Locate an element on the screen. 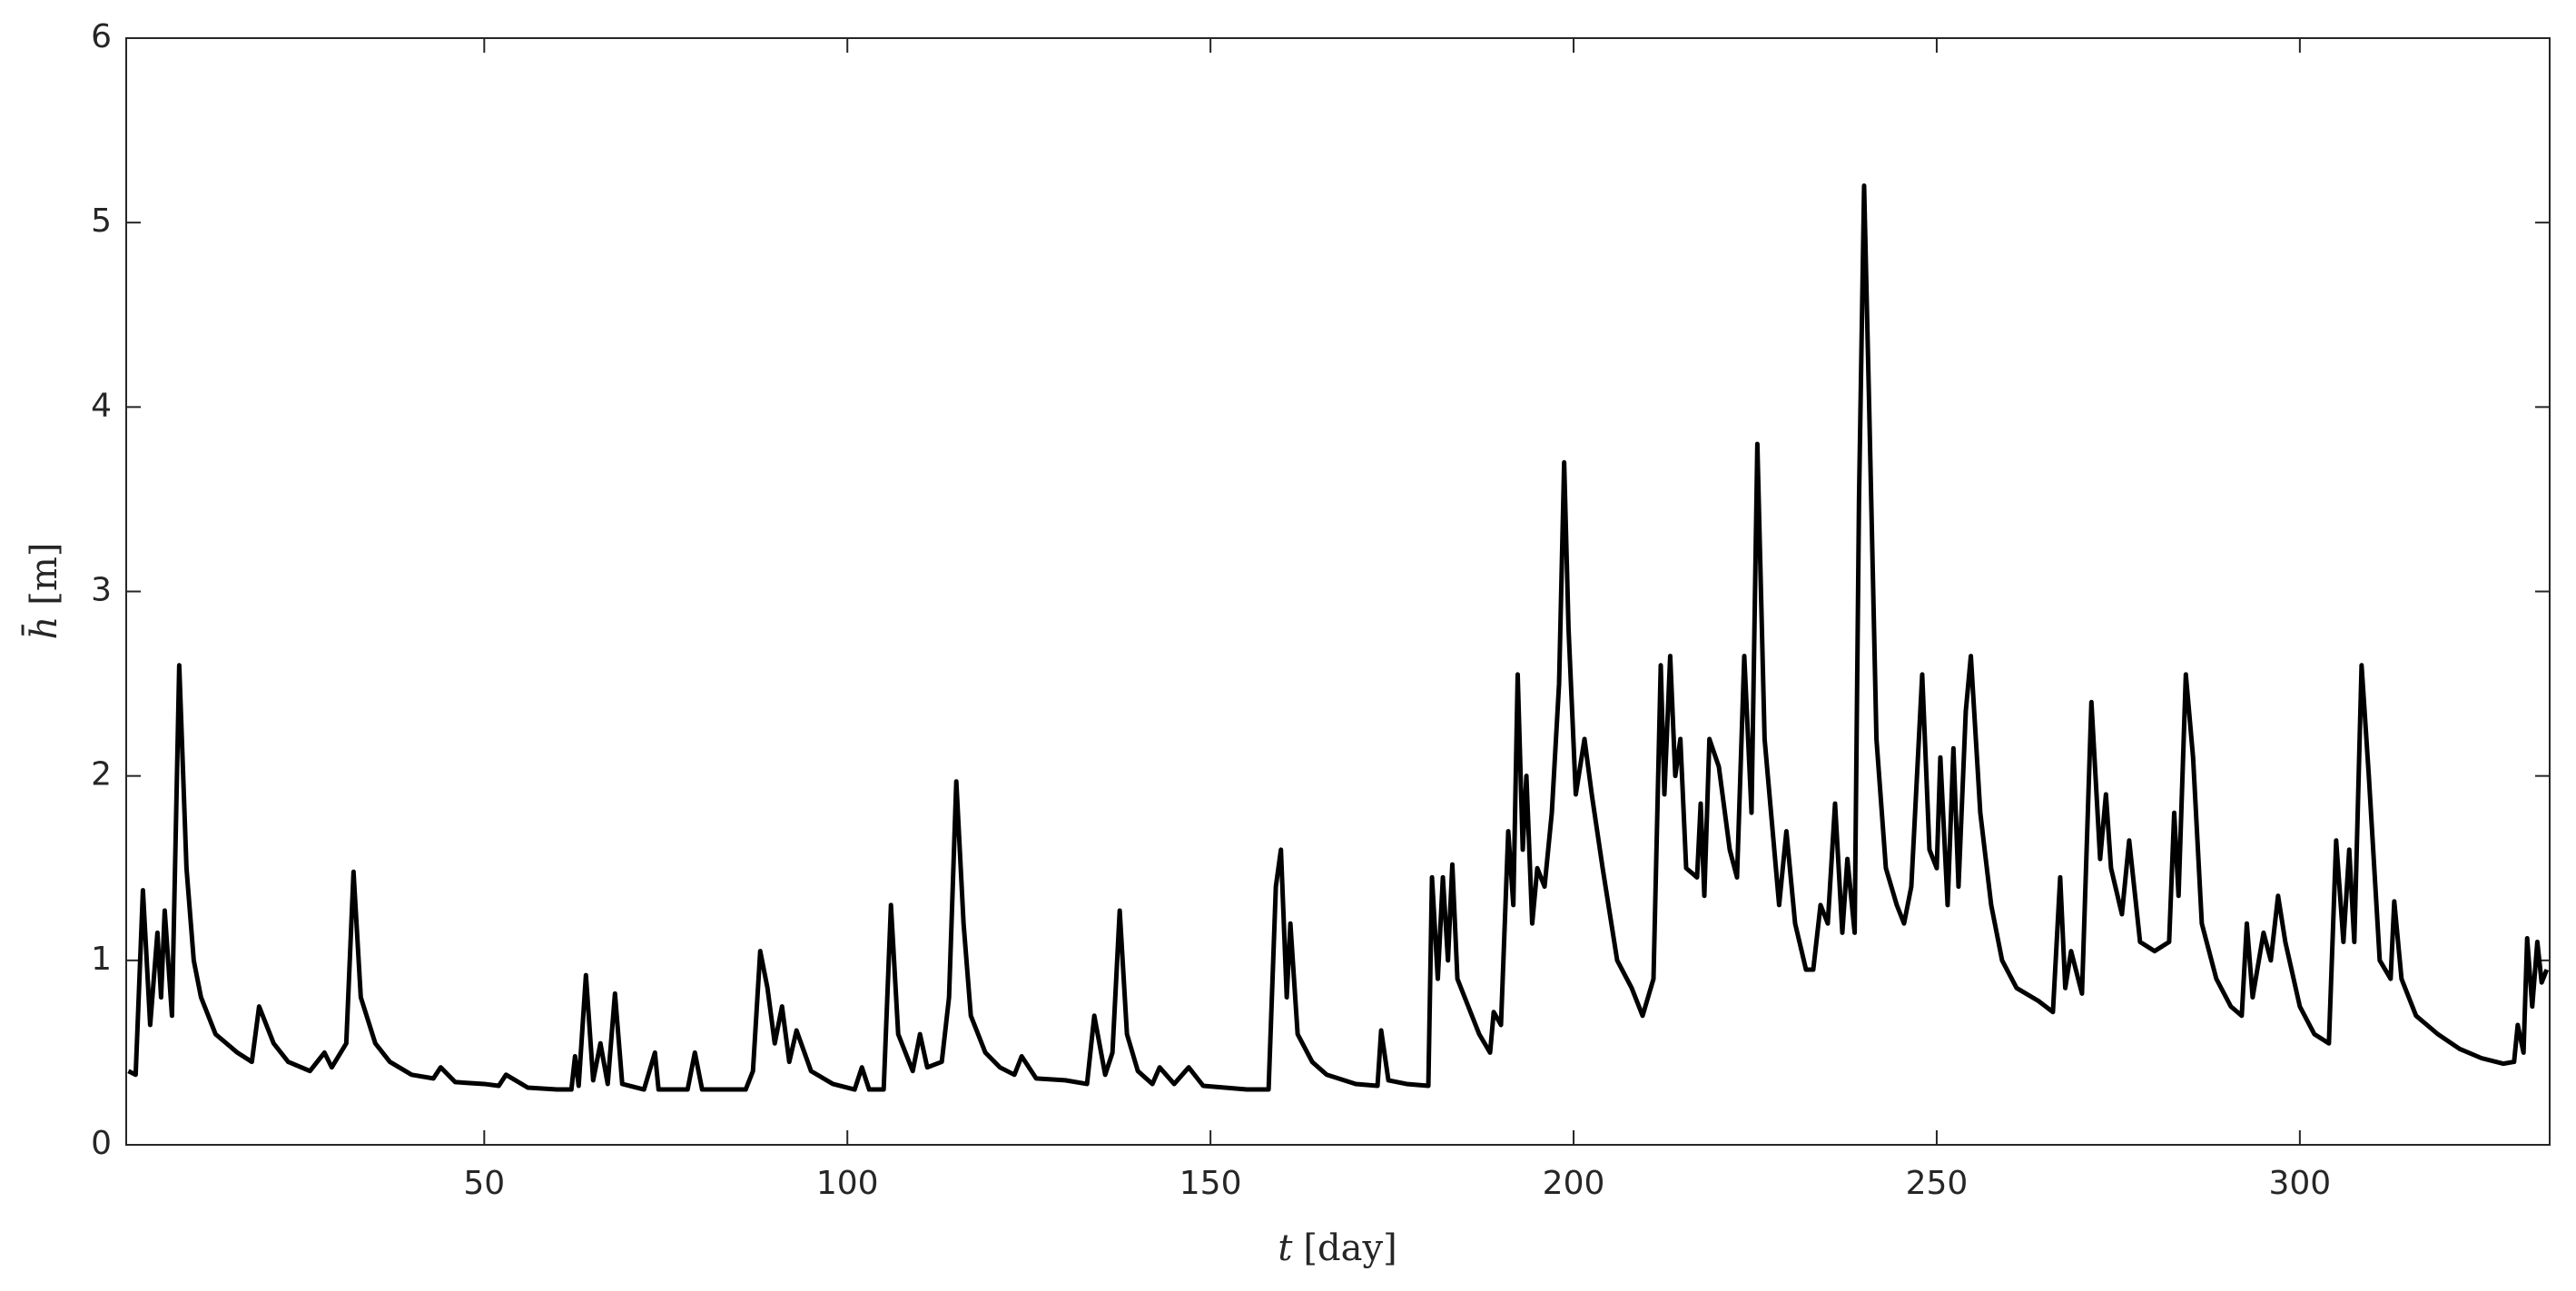 The width and height of the screenshot is (2576, 1291). x-tick-label: 250 is located at coordinates (1937, 1184).